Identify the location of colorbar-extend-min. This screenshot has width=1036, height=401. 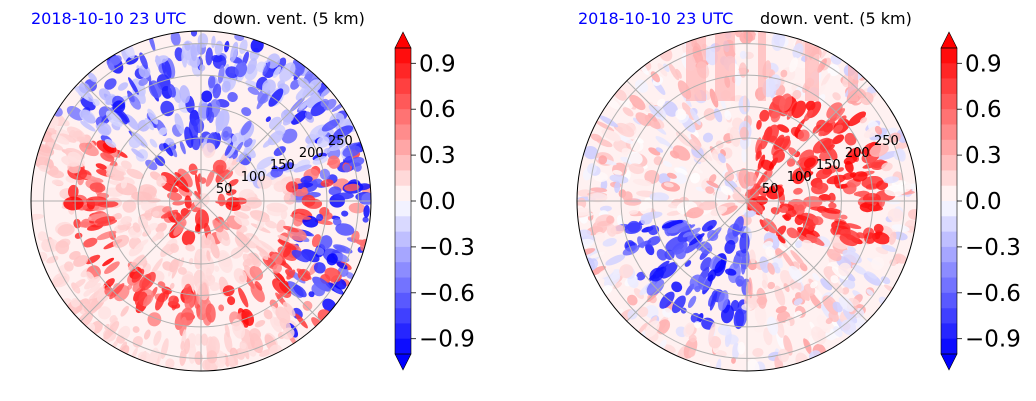
(949, 362).